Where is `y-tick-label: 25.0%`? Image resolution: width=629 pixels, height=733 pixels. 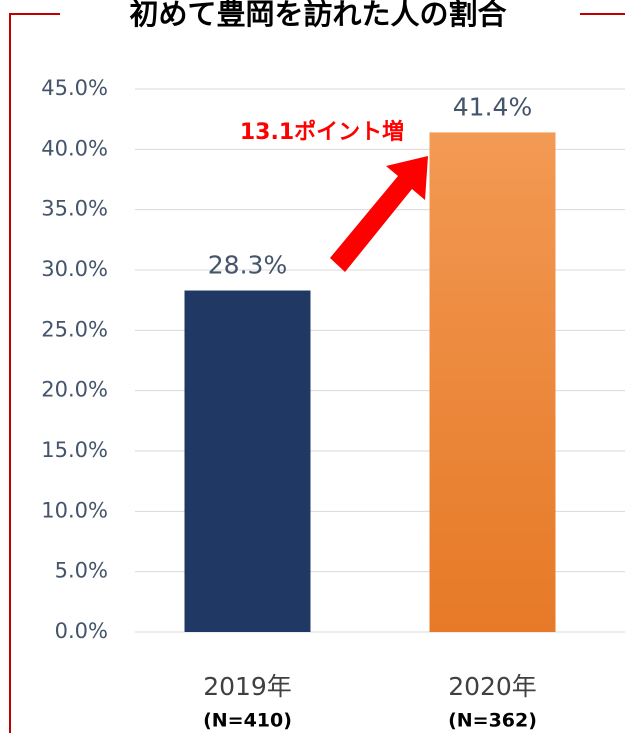 y-tick-label: 25.0% is located at coordinates (74, 329).